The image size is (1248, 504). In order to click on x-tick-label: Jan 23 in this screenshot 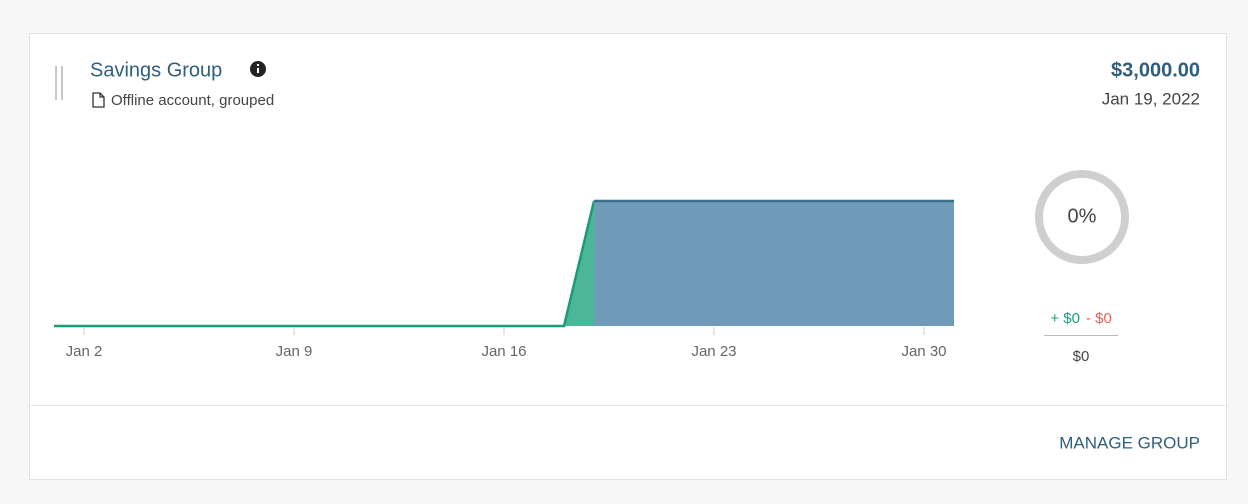, I will do `click(713, 351)`.